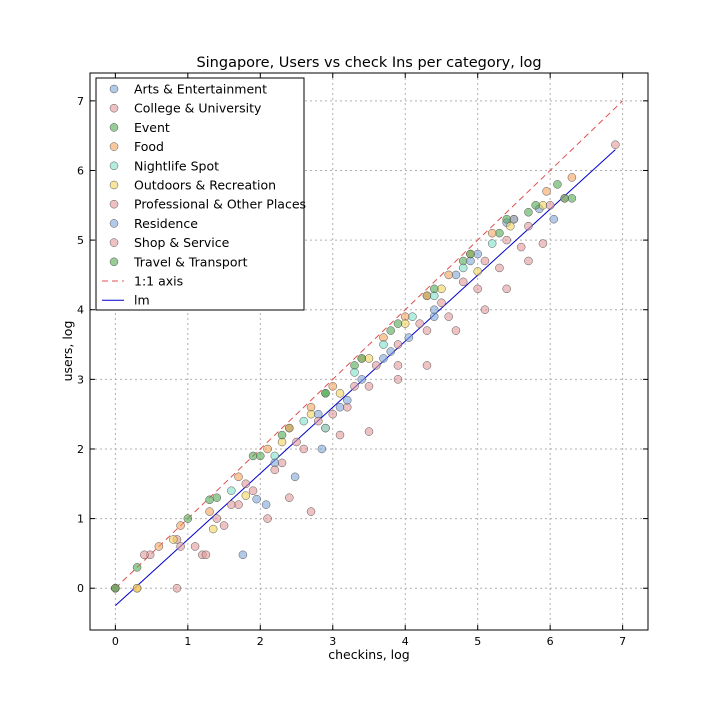 The height and width of the screenshot is (720, 720). What do you see at coordinates (198, 108) in the screenshot?
I see `legend-label: College & University` at bounding box center [198, 108].